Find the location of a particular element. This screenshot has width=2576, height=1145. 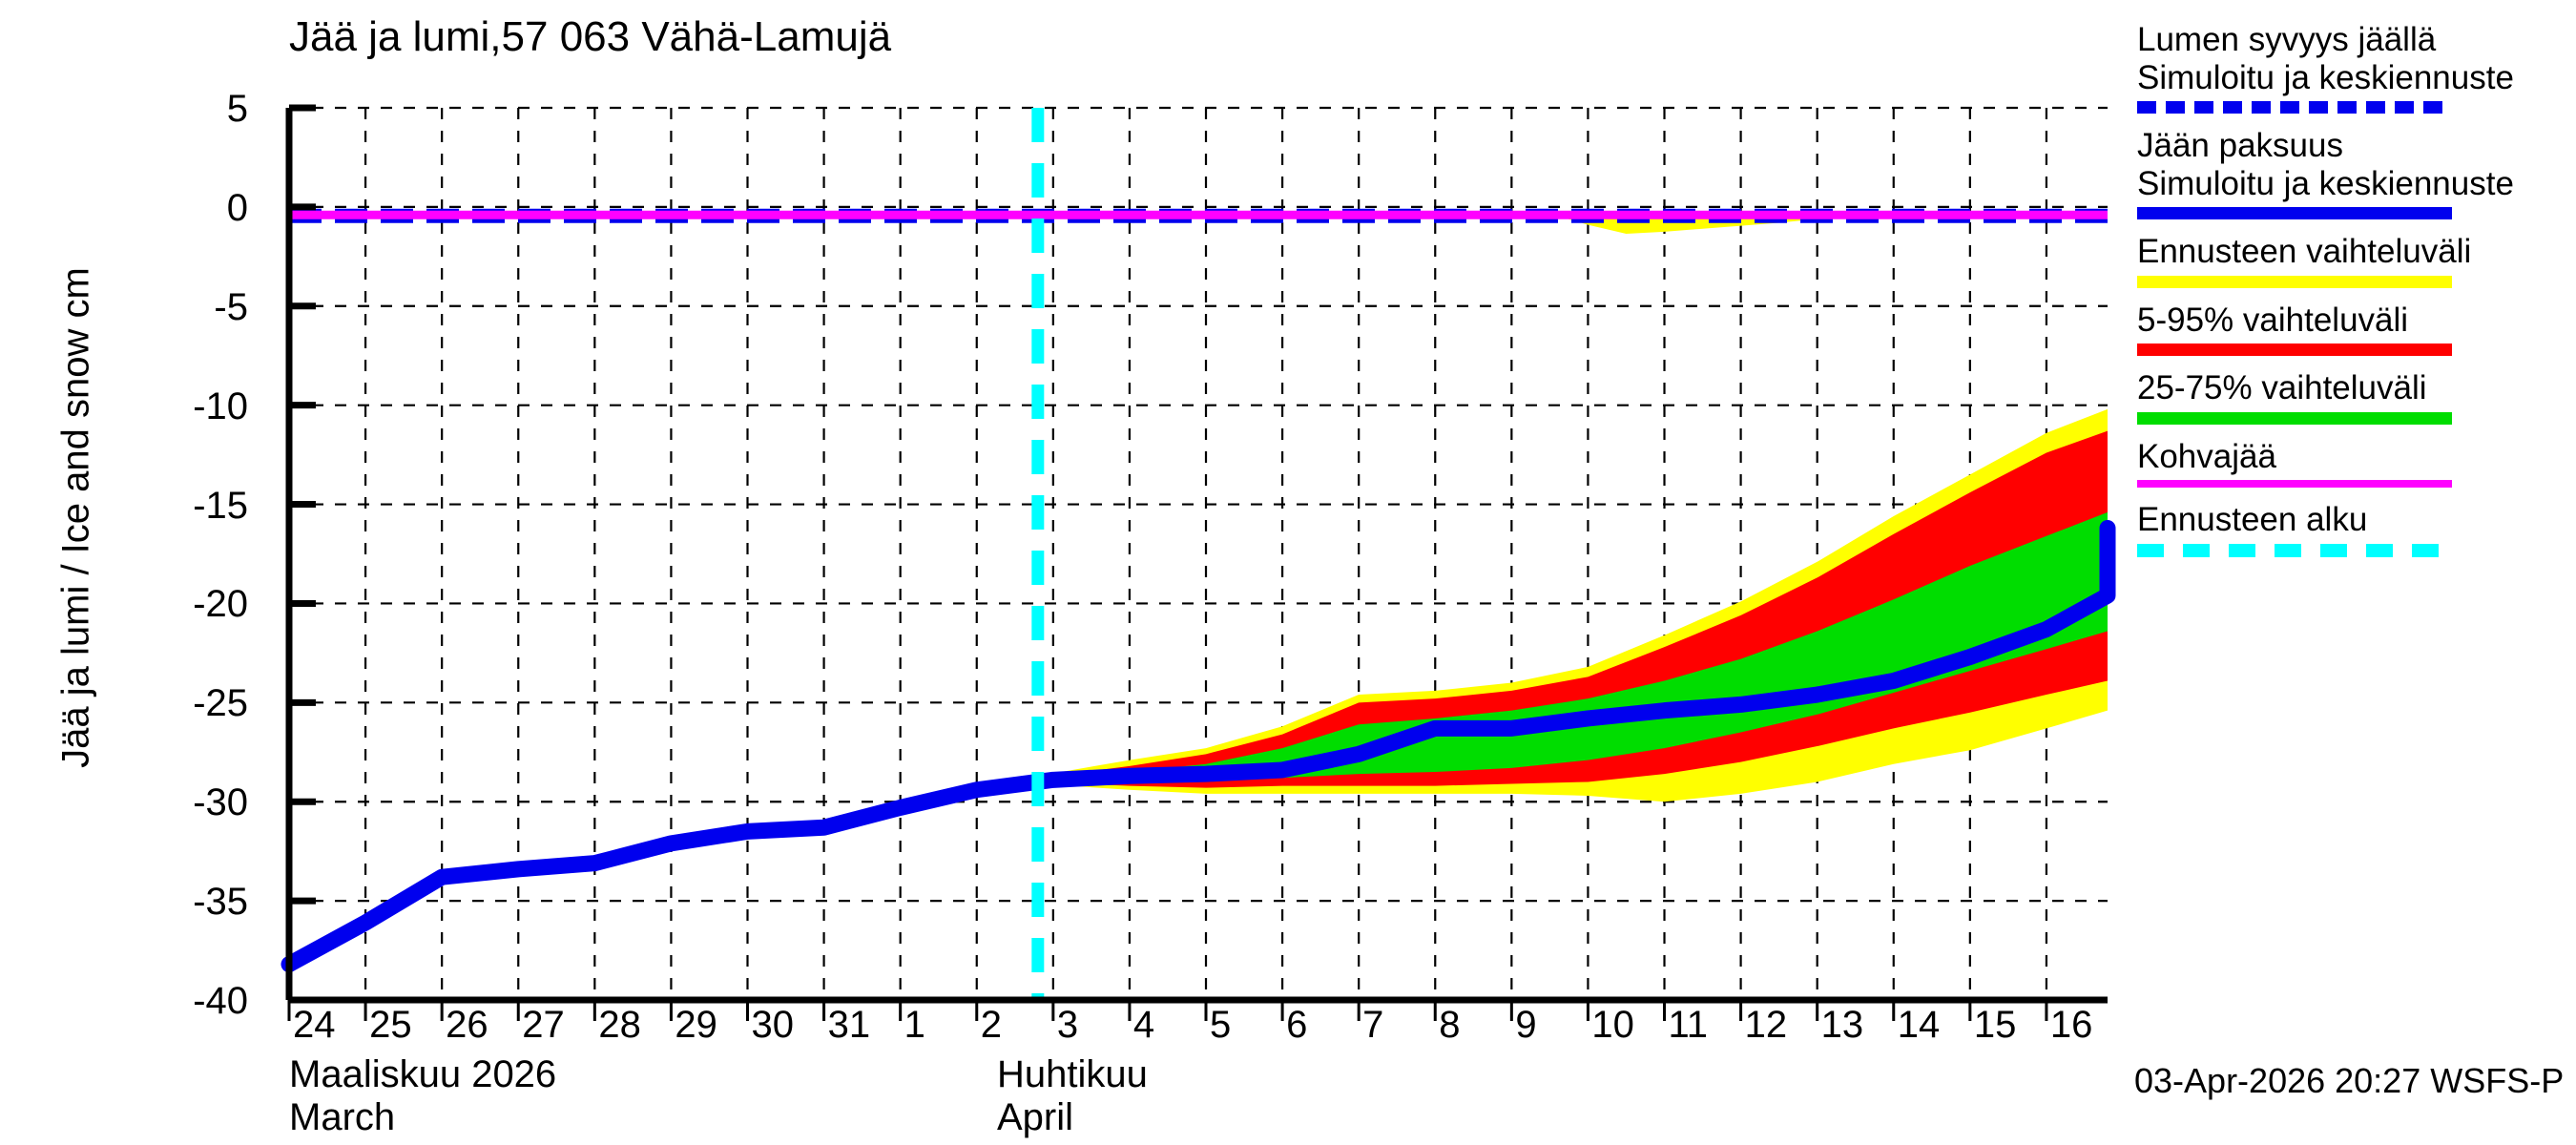

y-tick-label: -20 is located at coordinates (220, 604).